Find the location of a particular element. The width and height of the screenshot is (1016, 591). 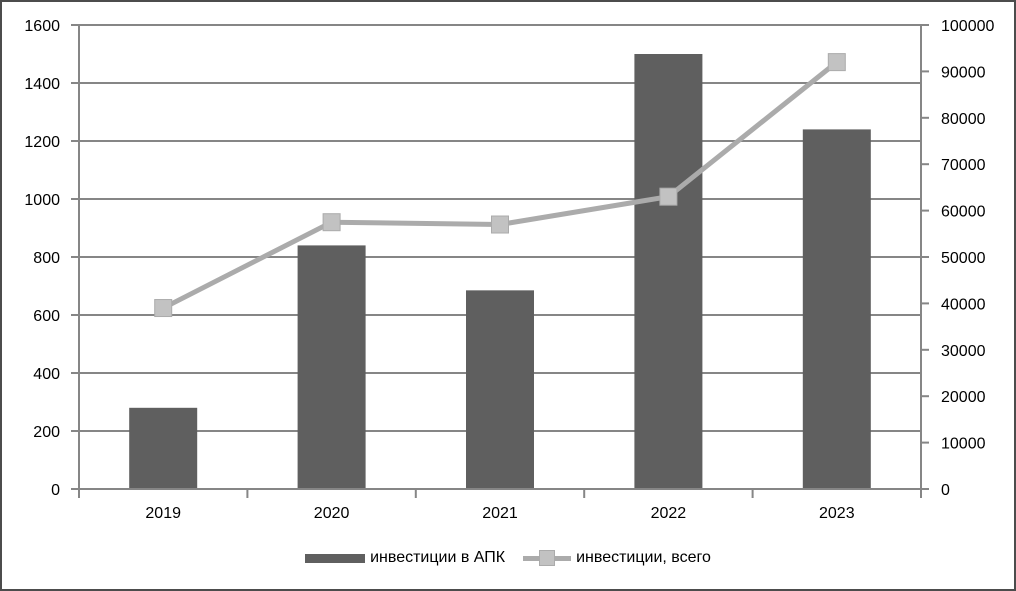

line-marker-2020 is located at coordinates (331, 222).